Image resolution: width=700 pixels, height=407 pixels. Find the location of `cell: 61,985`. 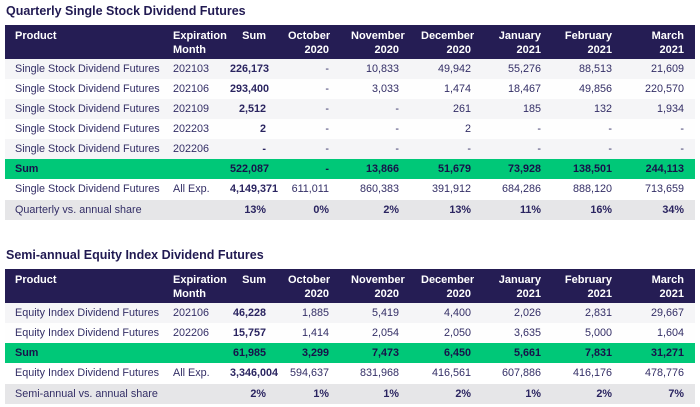

cell: 61,985 is located at coordinates (248, 353).